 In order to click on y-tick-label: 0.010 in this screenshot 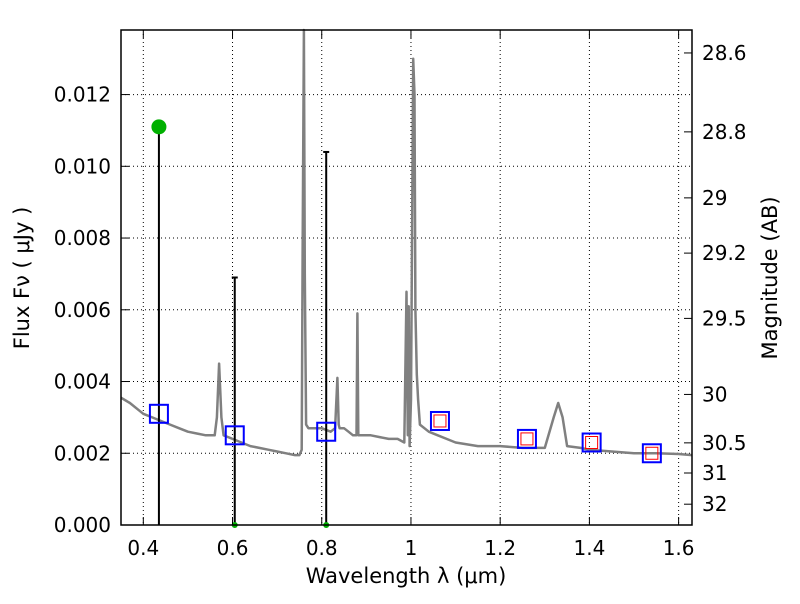, I will do `click(82, 166)`.